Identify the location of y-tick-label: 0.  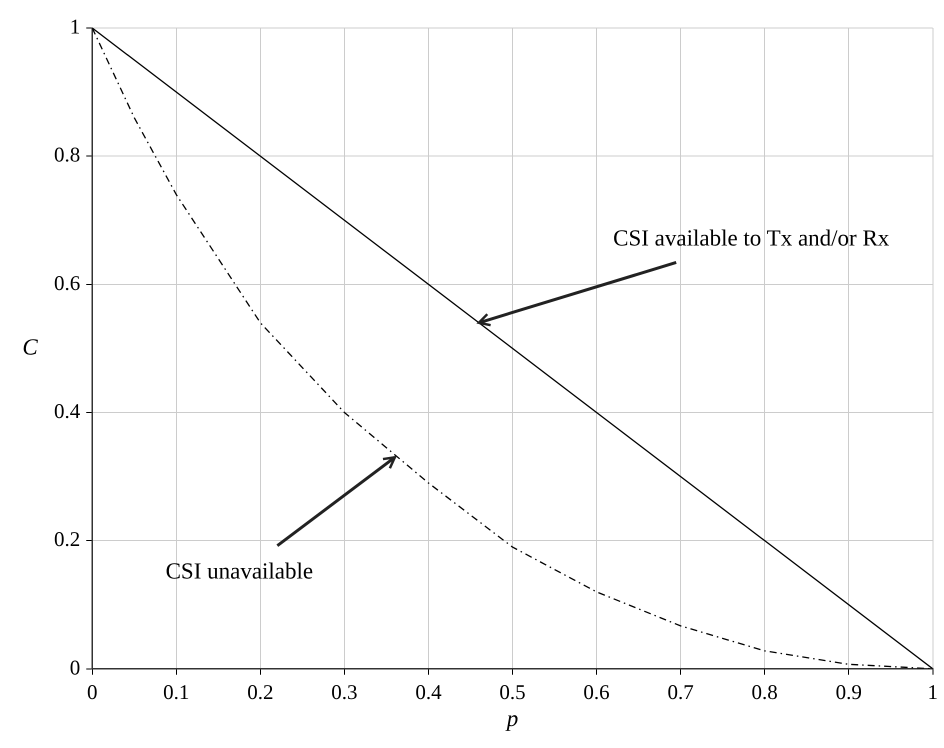
(75, 667).